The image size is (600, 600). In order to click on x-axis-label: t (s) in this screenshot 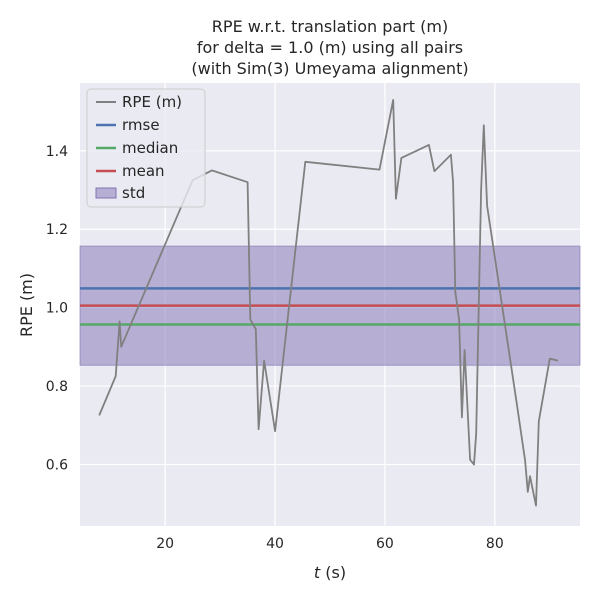, I will do `click(330, 572)`.